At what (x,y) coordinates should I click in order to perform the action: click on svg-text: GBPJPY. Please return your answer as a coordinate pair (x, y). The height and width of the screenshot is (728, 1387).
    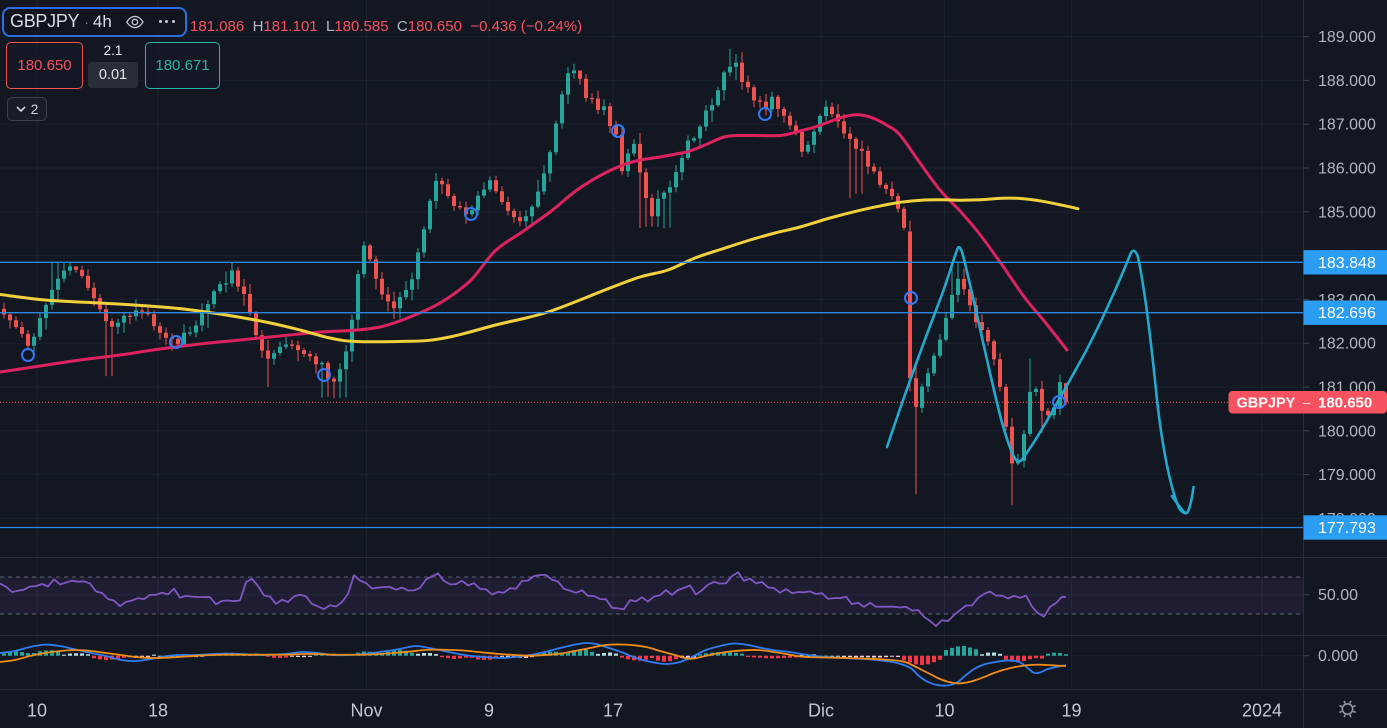
    Looking at the image, I should click on (1266, 404).